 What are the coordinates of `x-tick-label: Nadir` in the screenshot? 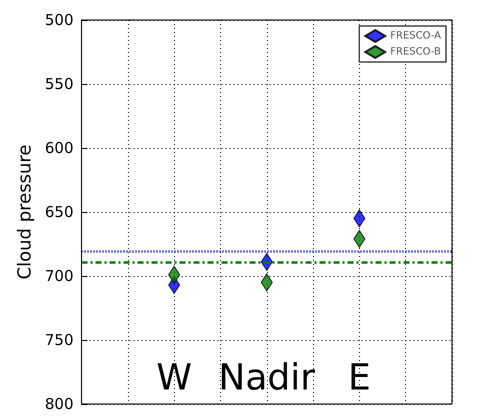 It's located at (267, 378).